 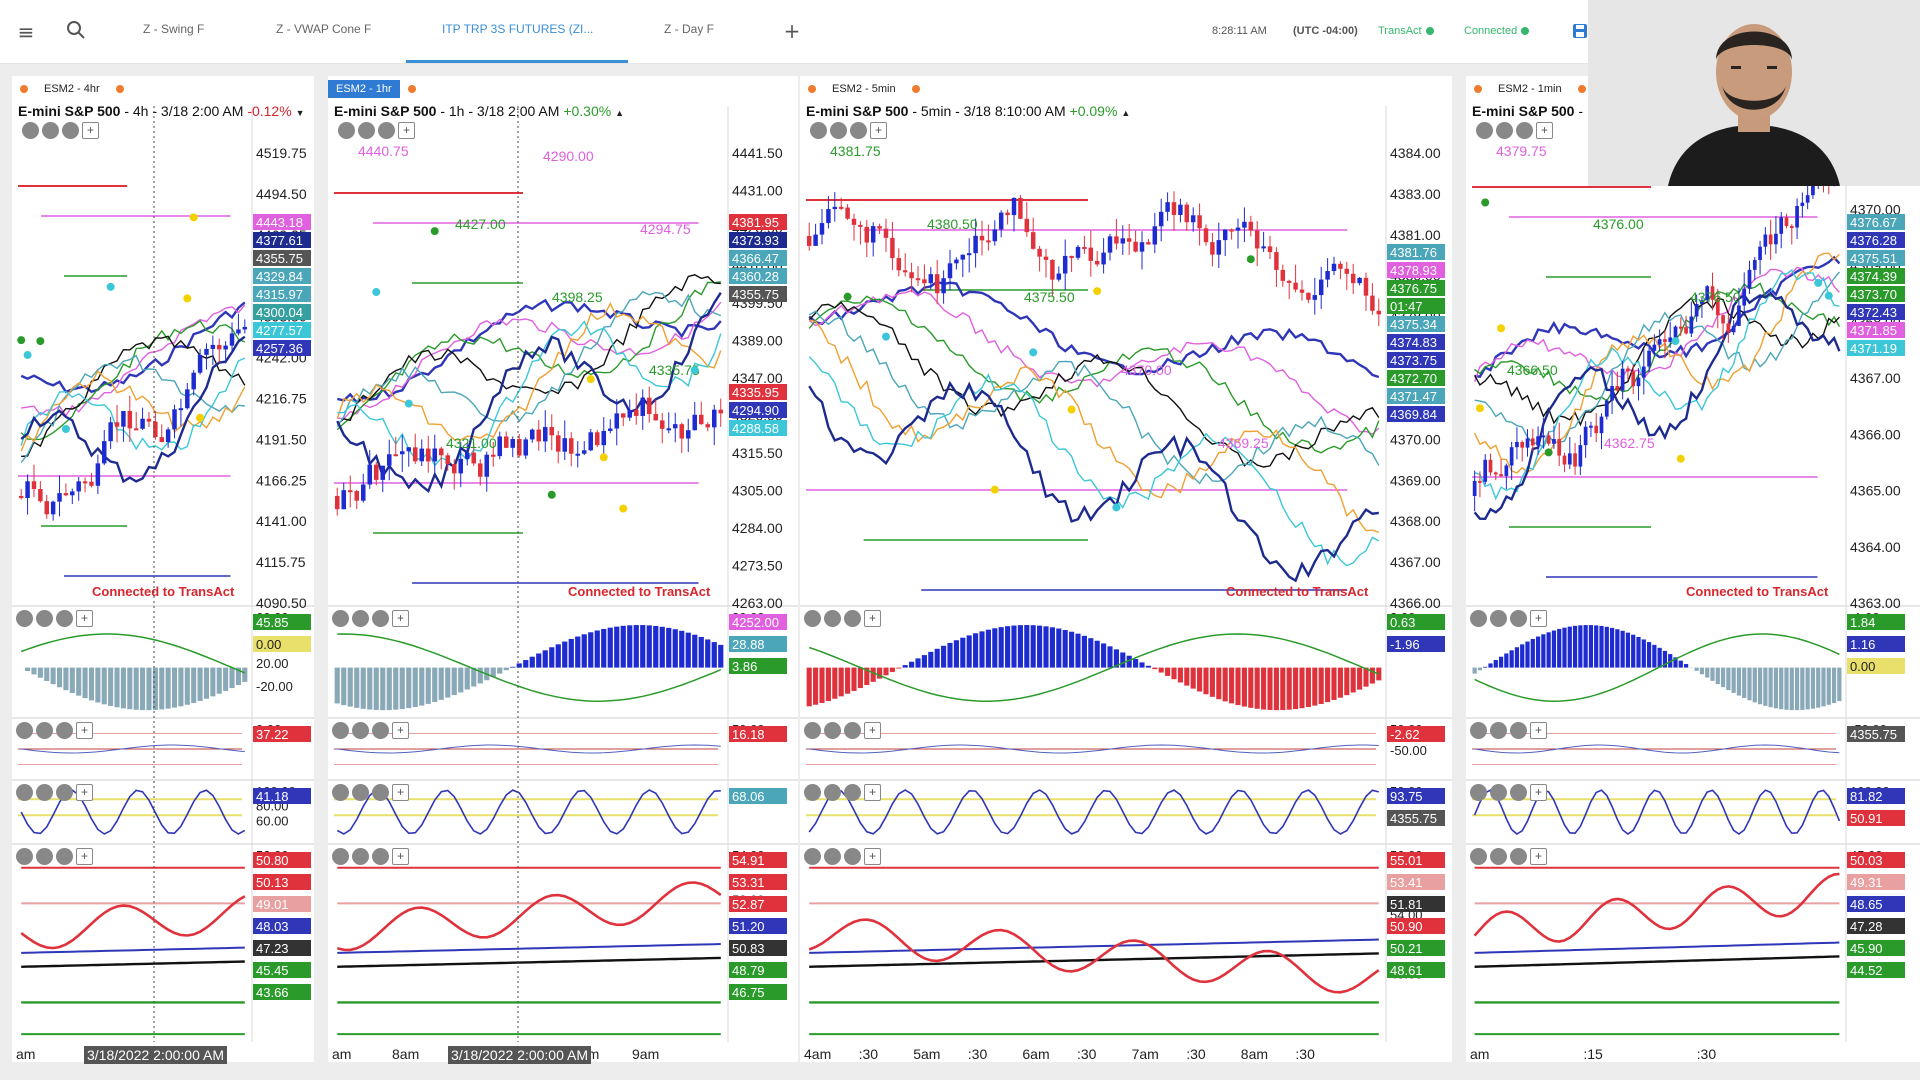 What do you see at coordinates (76, 32) in the screenshot?
I see `search-icon` at bounding box center [76, 32].